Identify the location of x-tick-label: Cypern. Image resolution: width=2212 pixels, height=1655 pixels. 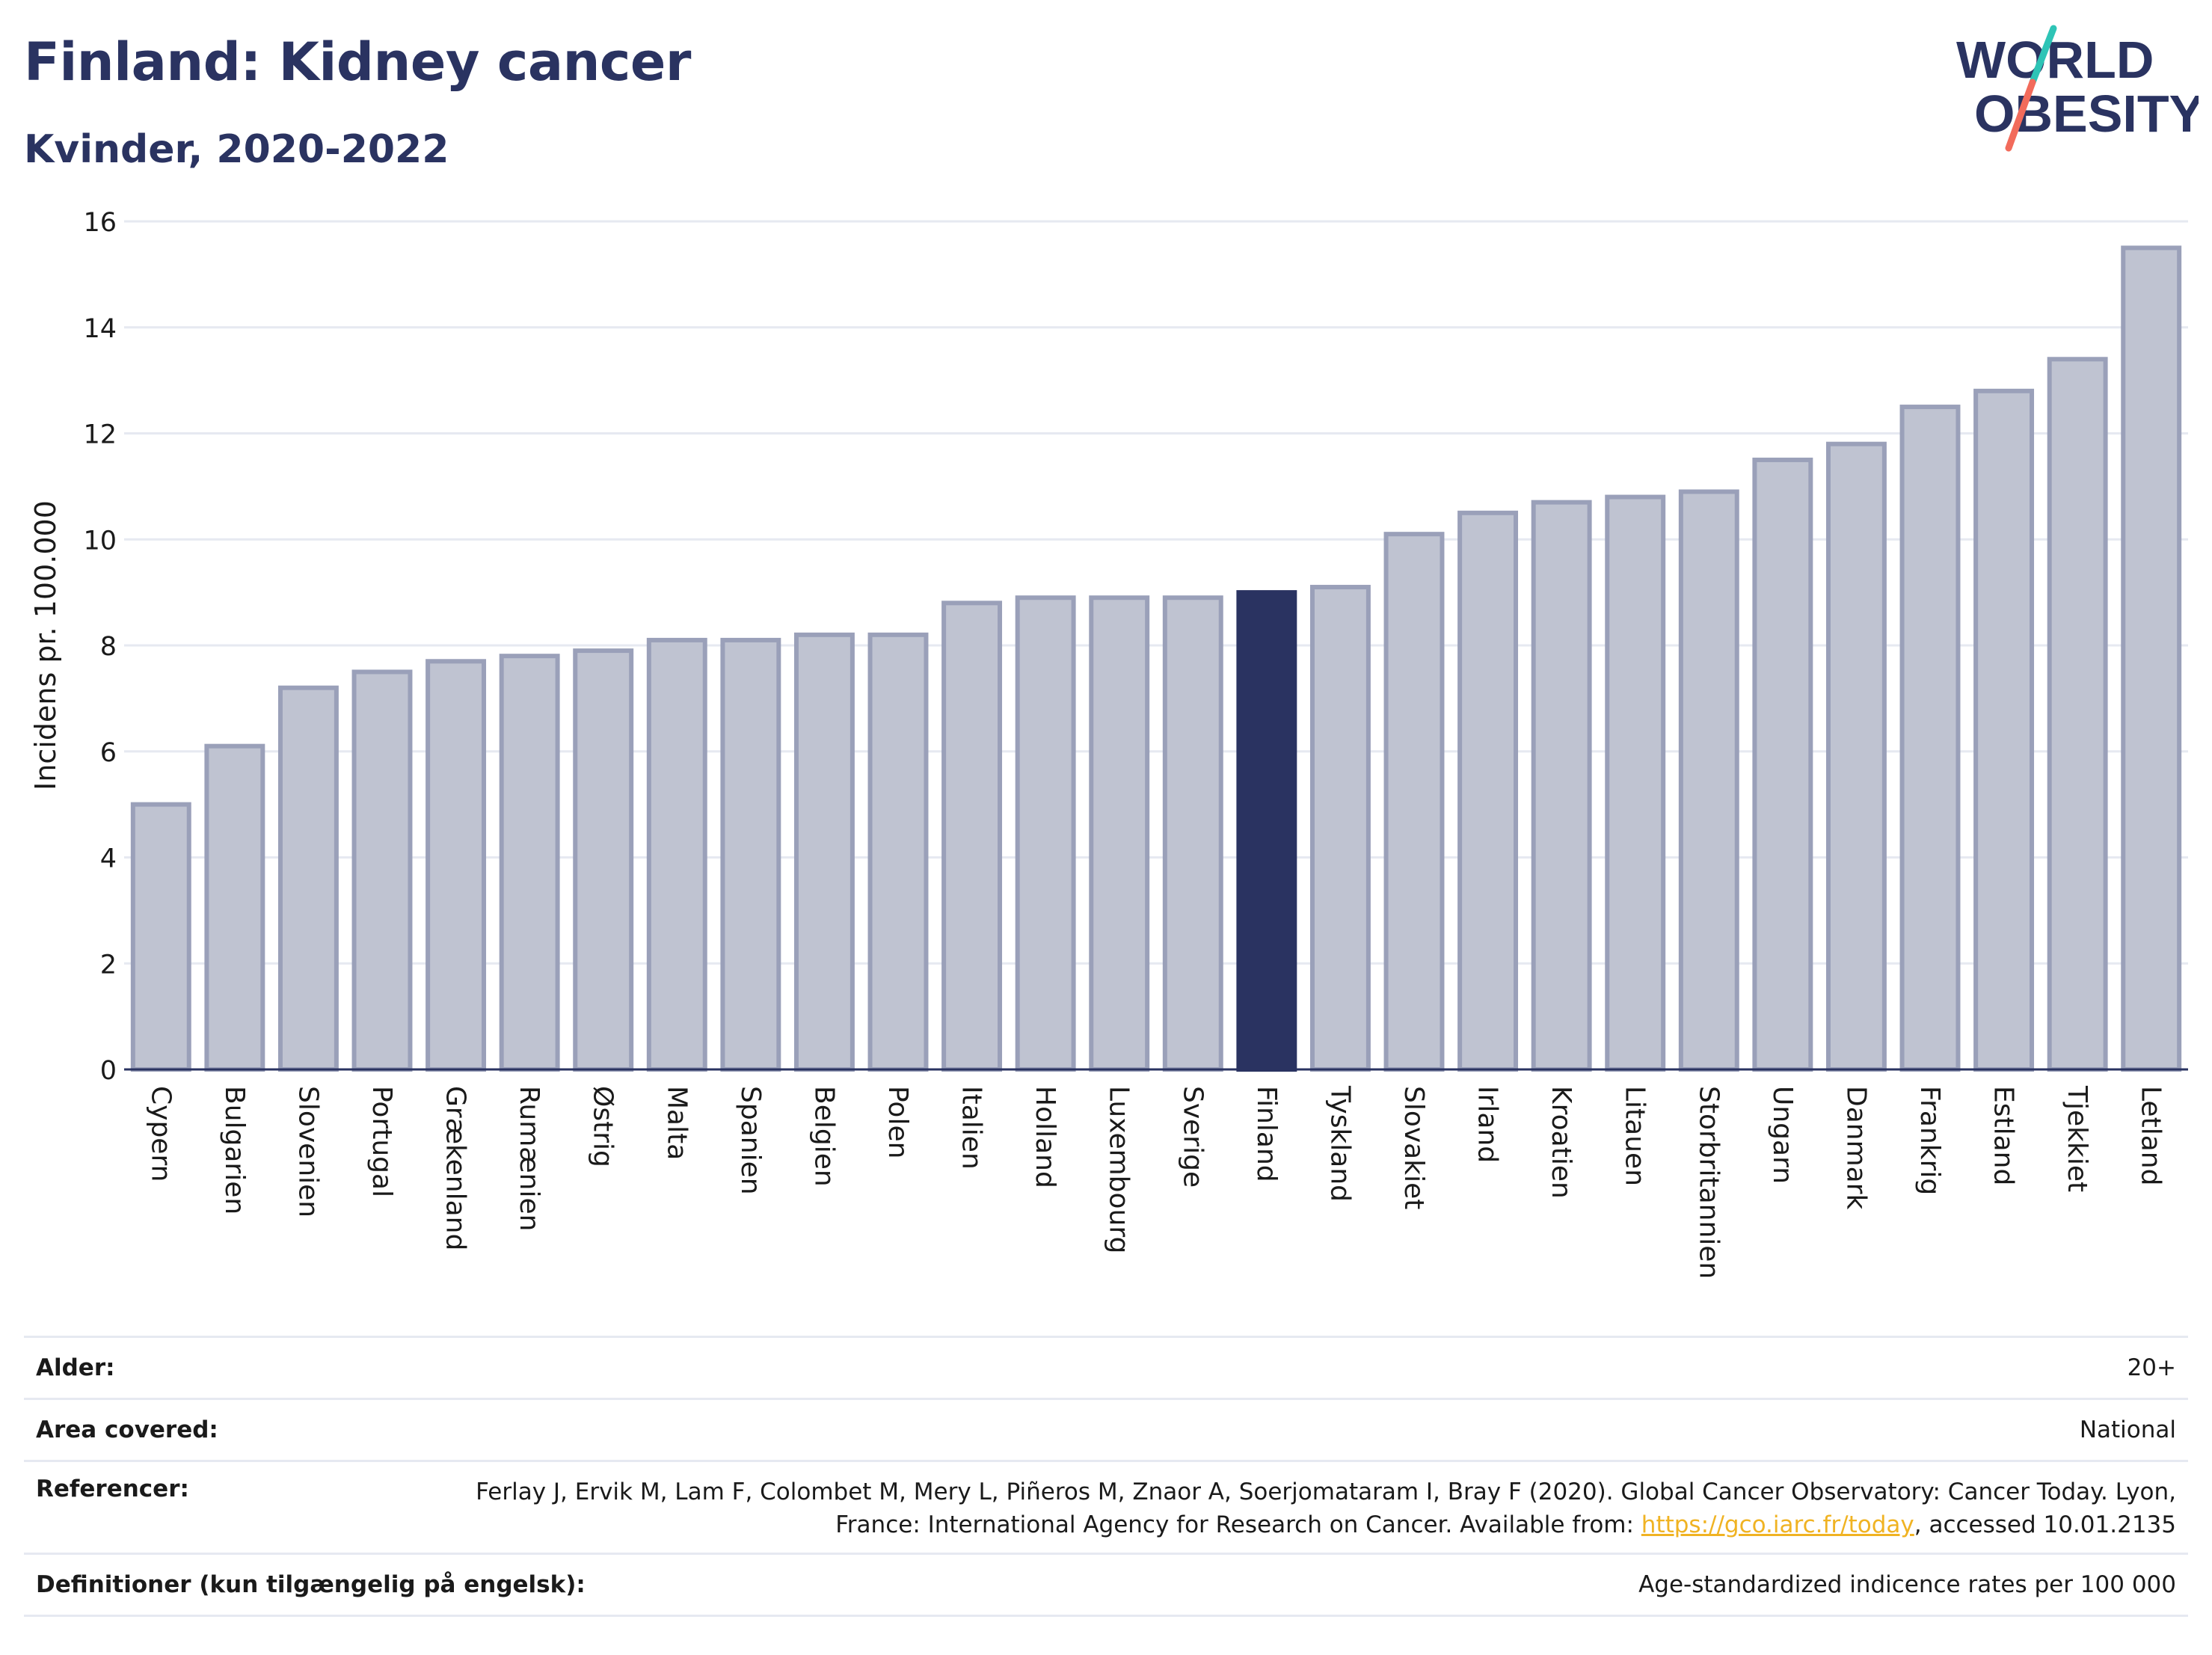
(160, 1134).